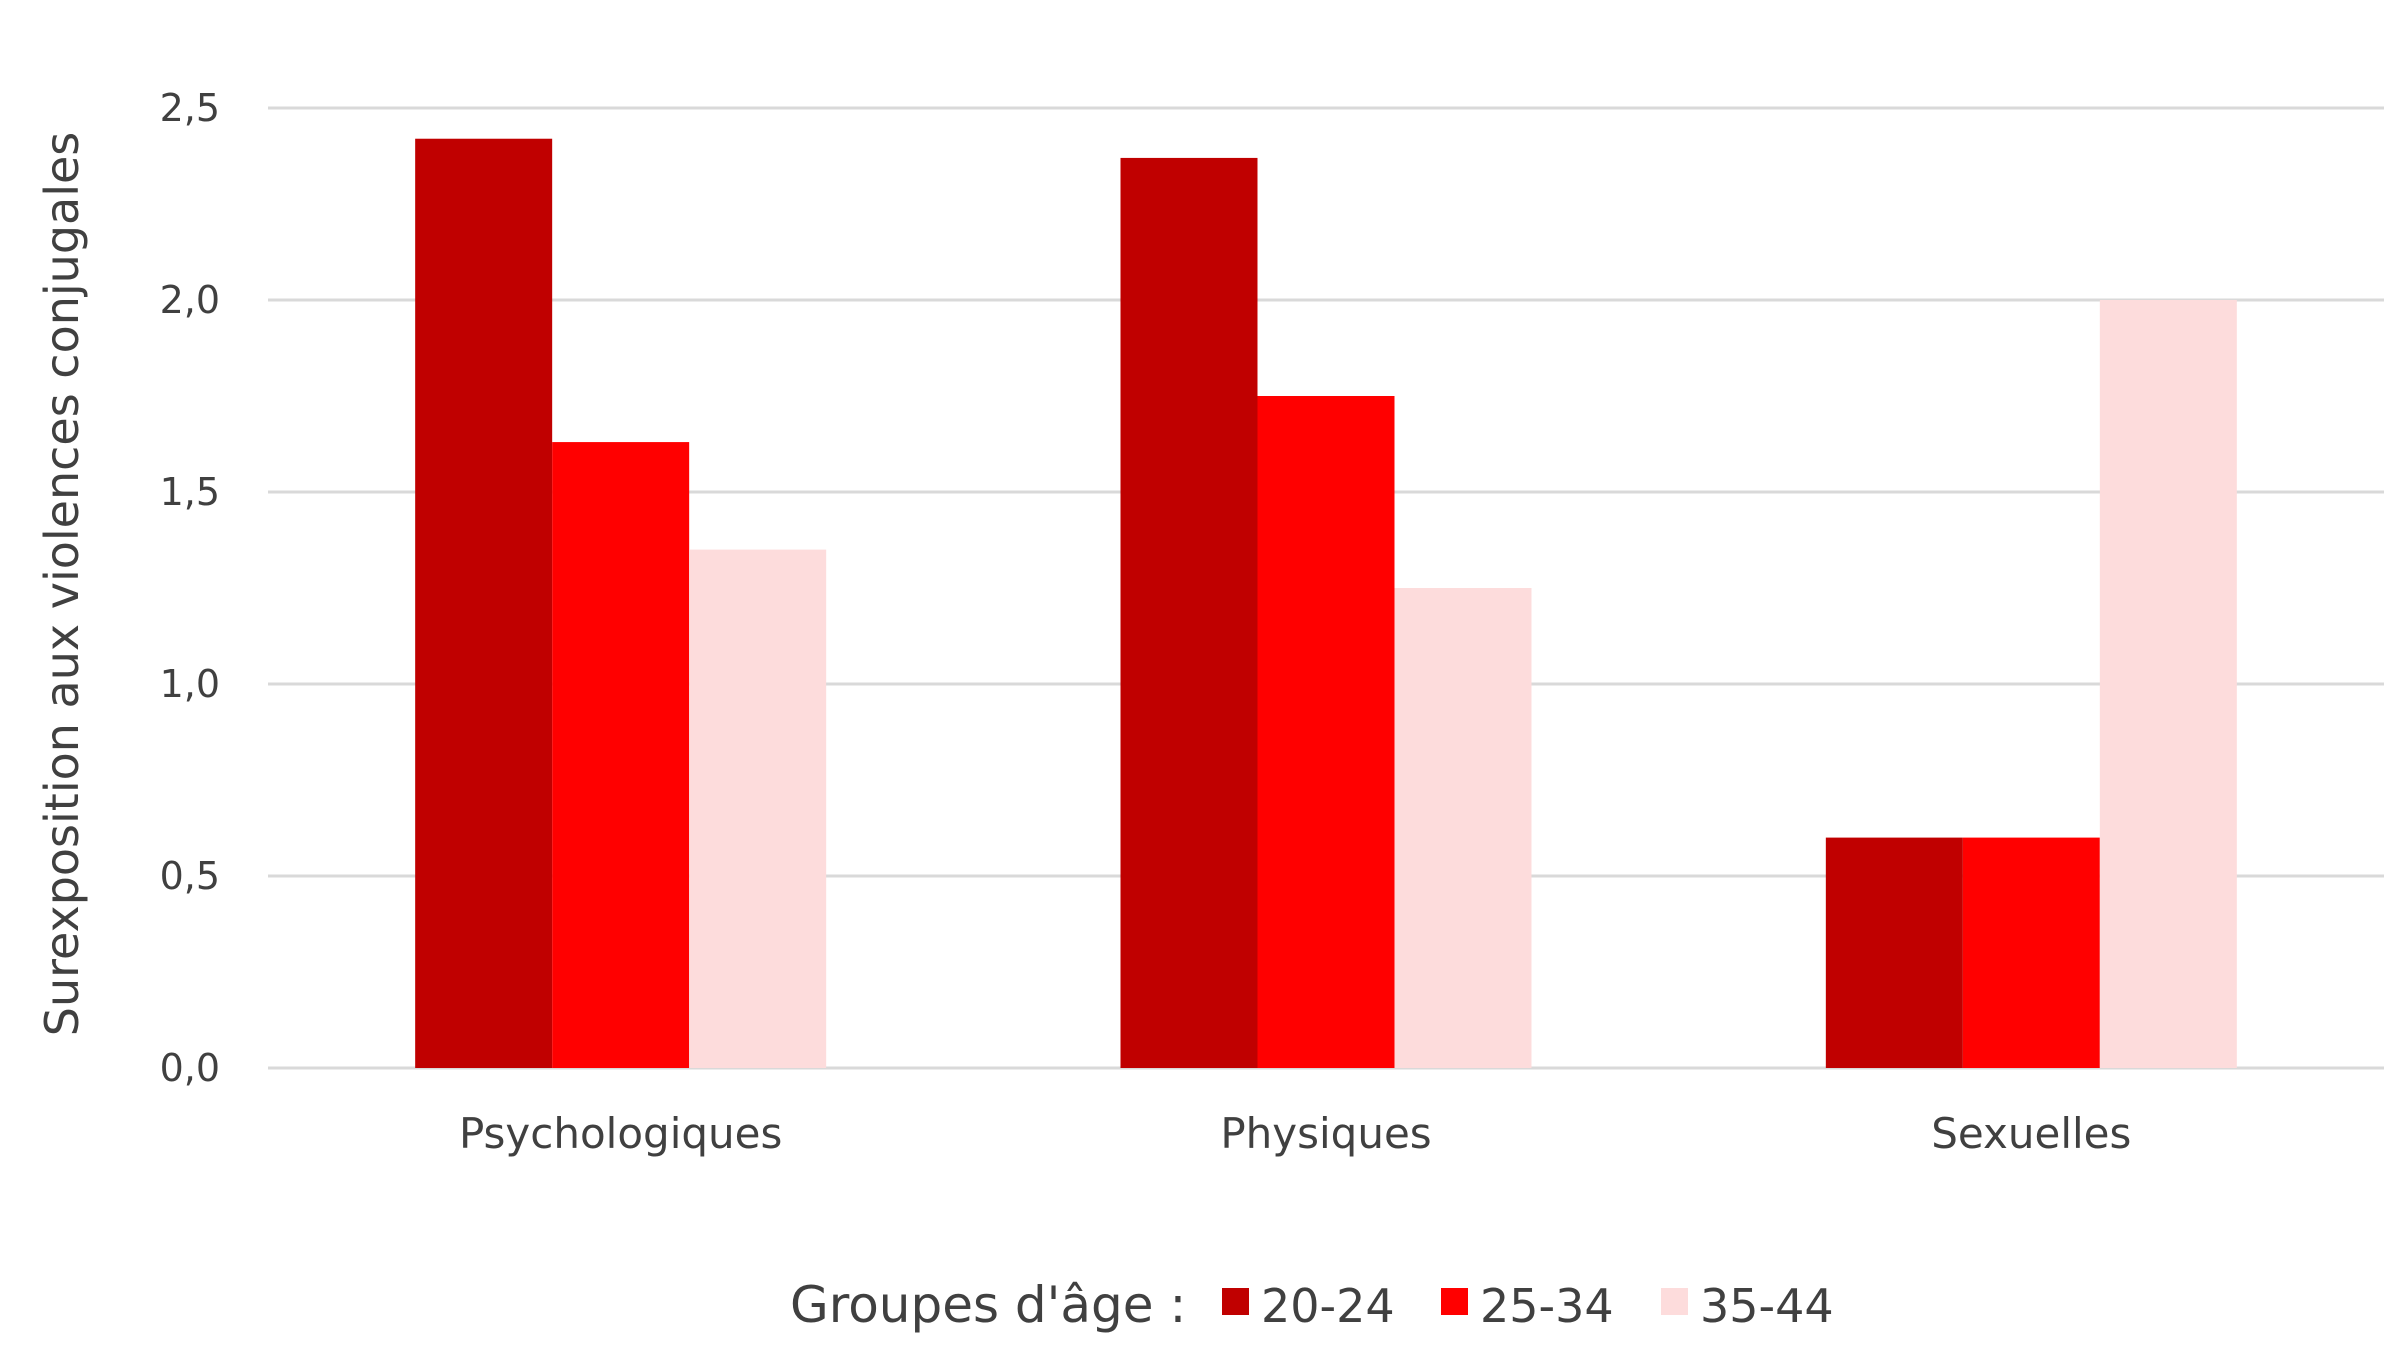  I want to click on y-axis-tick-labels: 0,0 0,5 1,0 1,5 2,0 2,5, so click(190, 588).